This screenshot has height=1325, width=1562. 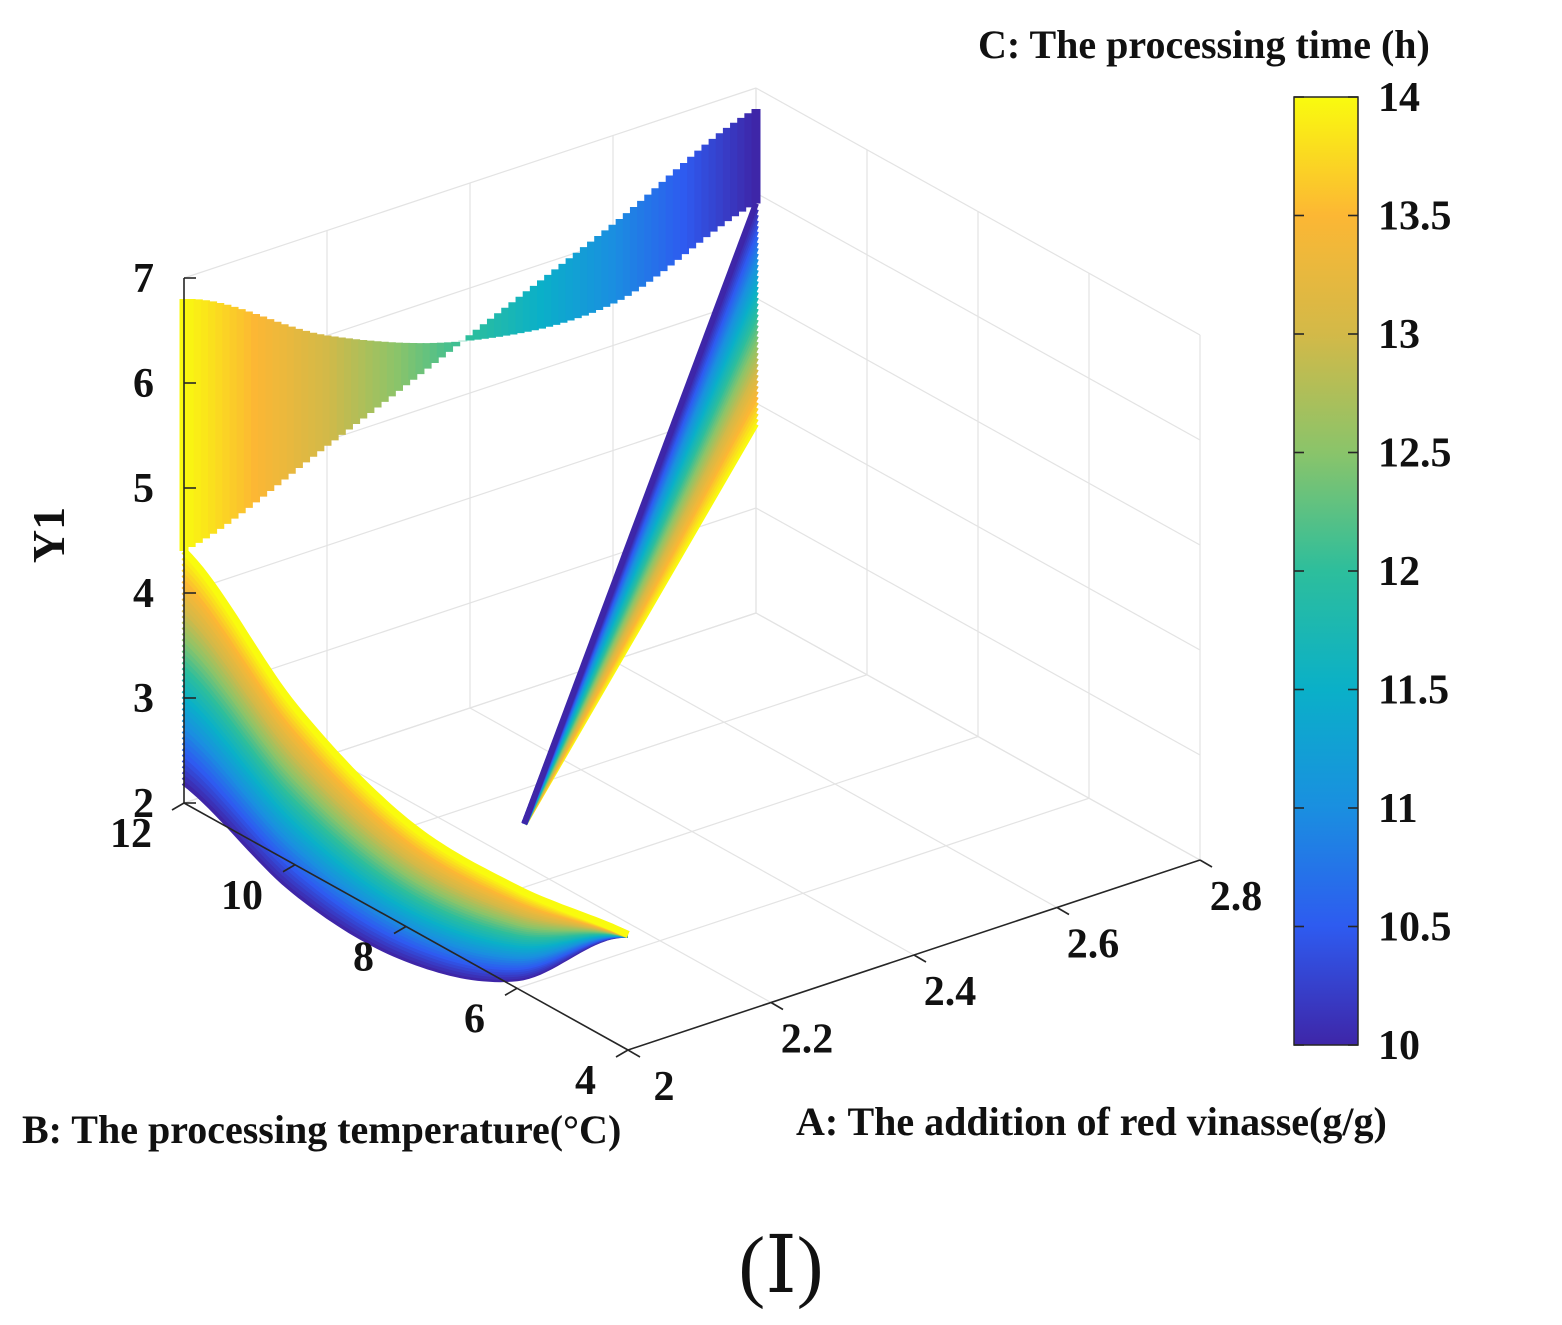 I want to click on colorbar-ticks: 10 10.5 11 11.5 12 12.5 13 13.5 14, so click(x=1373, y=572).